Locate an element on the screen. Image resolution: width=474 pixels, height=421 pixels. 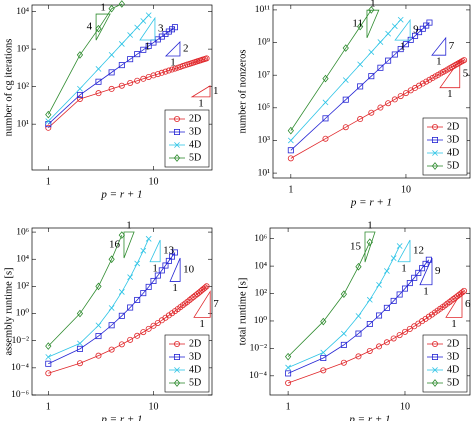
y-tick-label: 10² is located at coordinates (23, 87).